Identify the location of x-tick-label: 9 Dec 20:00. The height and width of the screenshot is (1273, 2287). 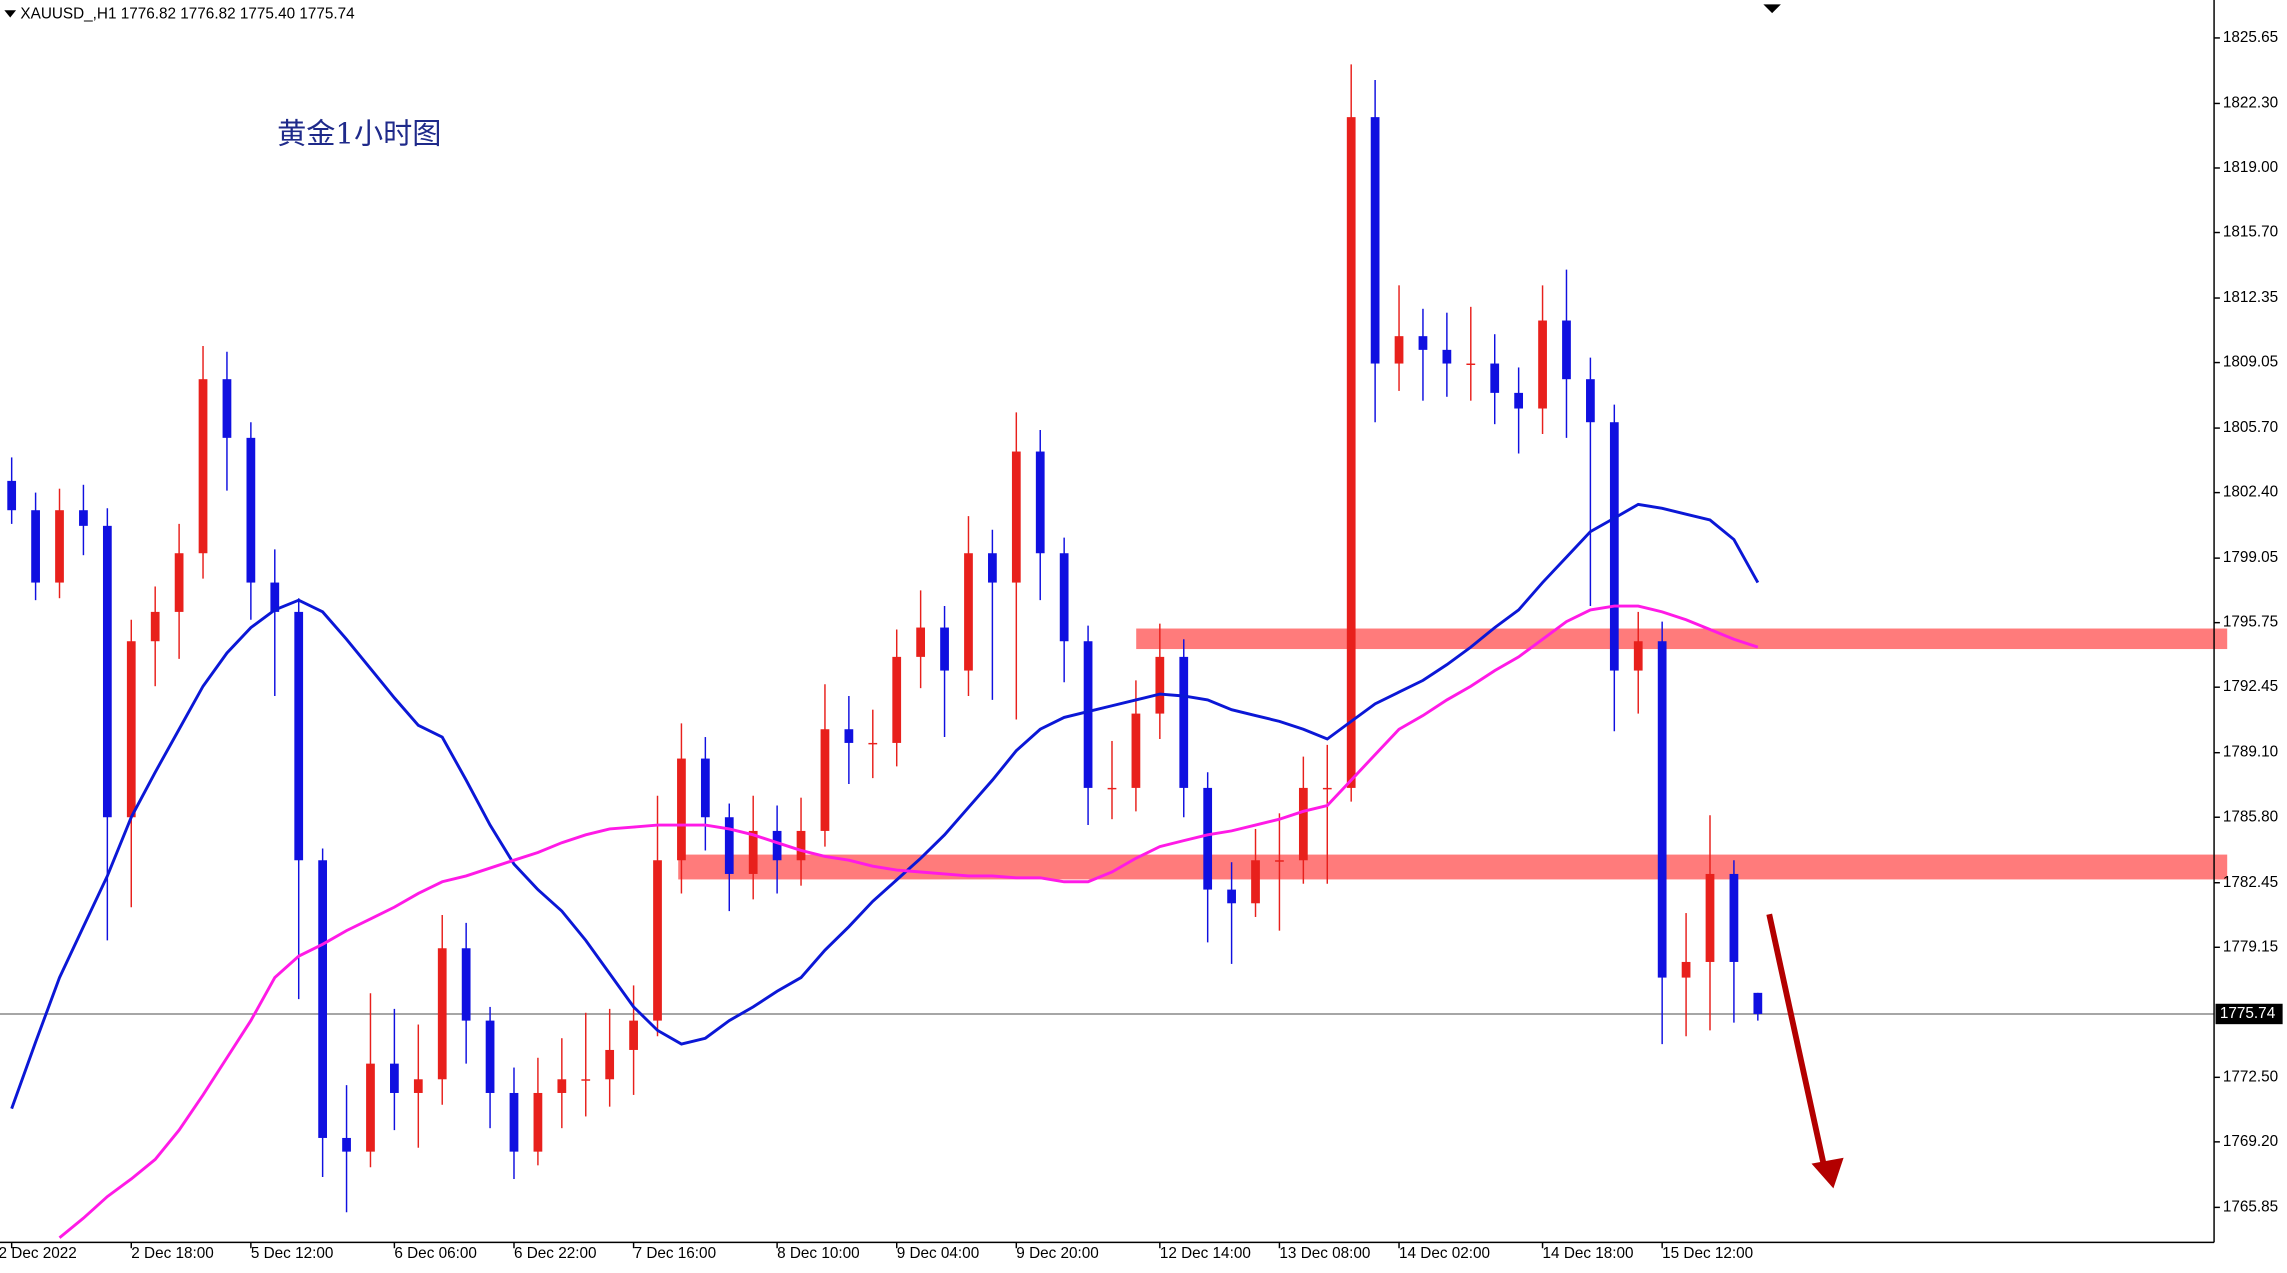
(1057, 1253).